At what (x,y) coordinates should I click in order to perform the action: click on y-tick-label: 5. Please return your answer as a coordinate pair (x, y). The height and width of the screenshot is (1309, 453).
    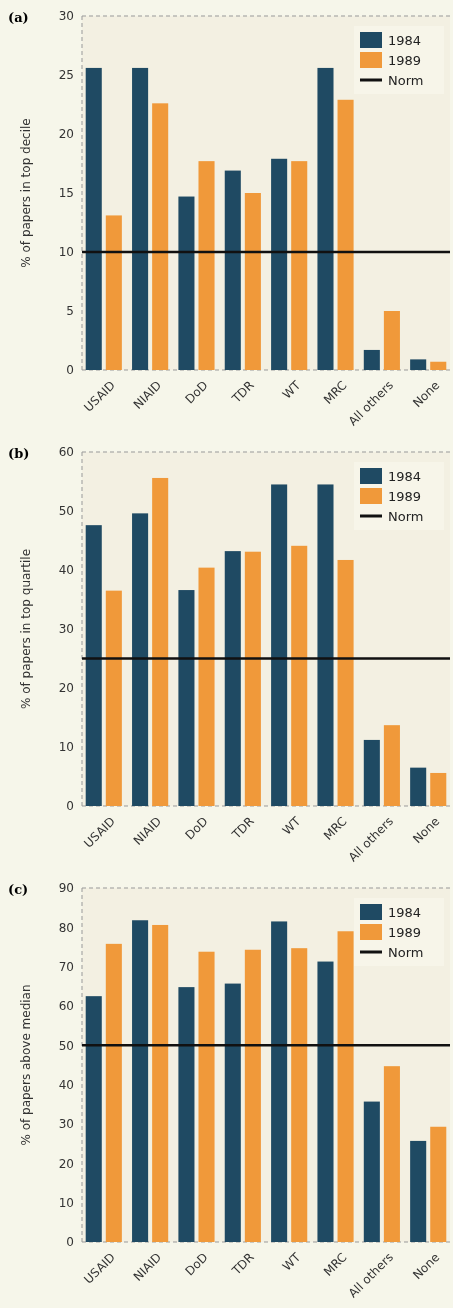
    Looking at the image, I should click on (70, 311).